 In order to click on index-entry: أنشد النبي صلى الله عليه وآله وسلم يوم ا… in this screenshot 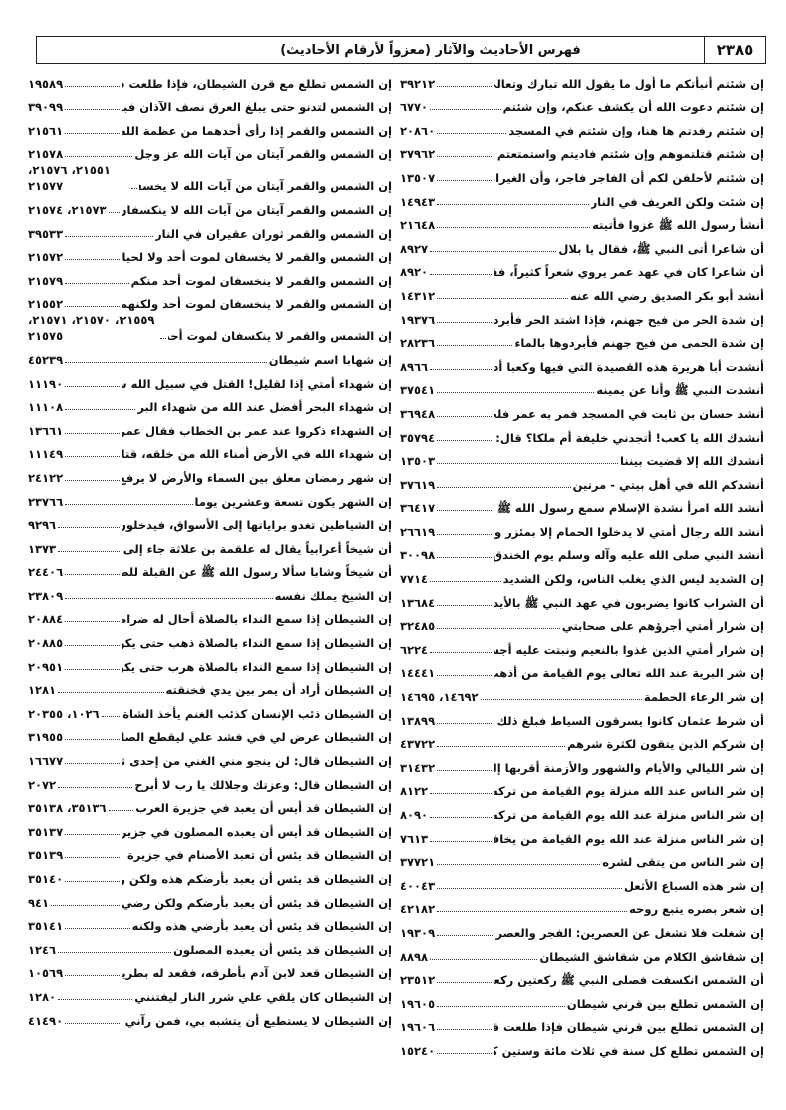, I will do `click(582, 552)`.